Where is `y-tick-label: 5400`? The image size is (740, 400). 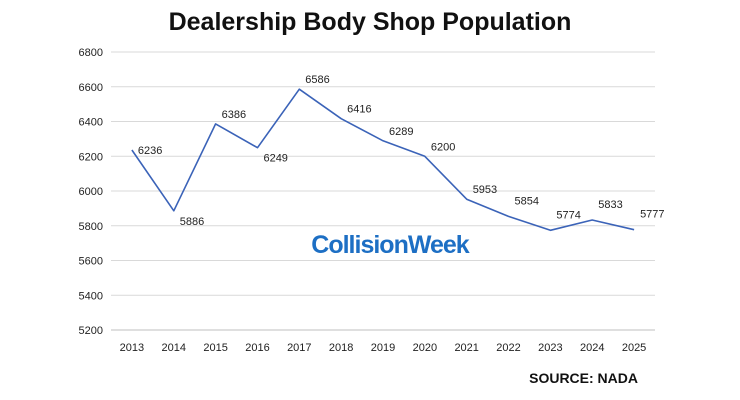 y-tick-label: 5400 is located at coordinates (91, 296).